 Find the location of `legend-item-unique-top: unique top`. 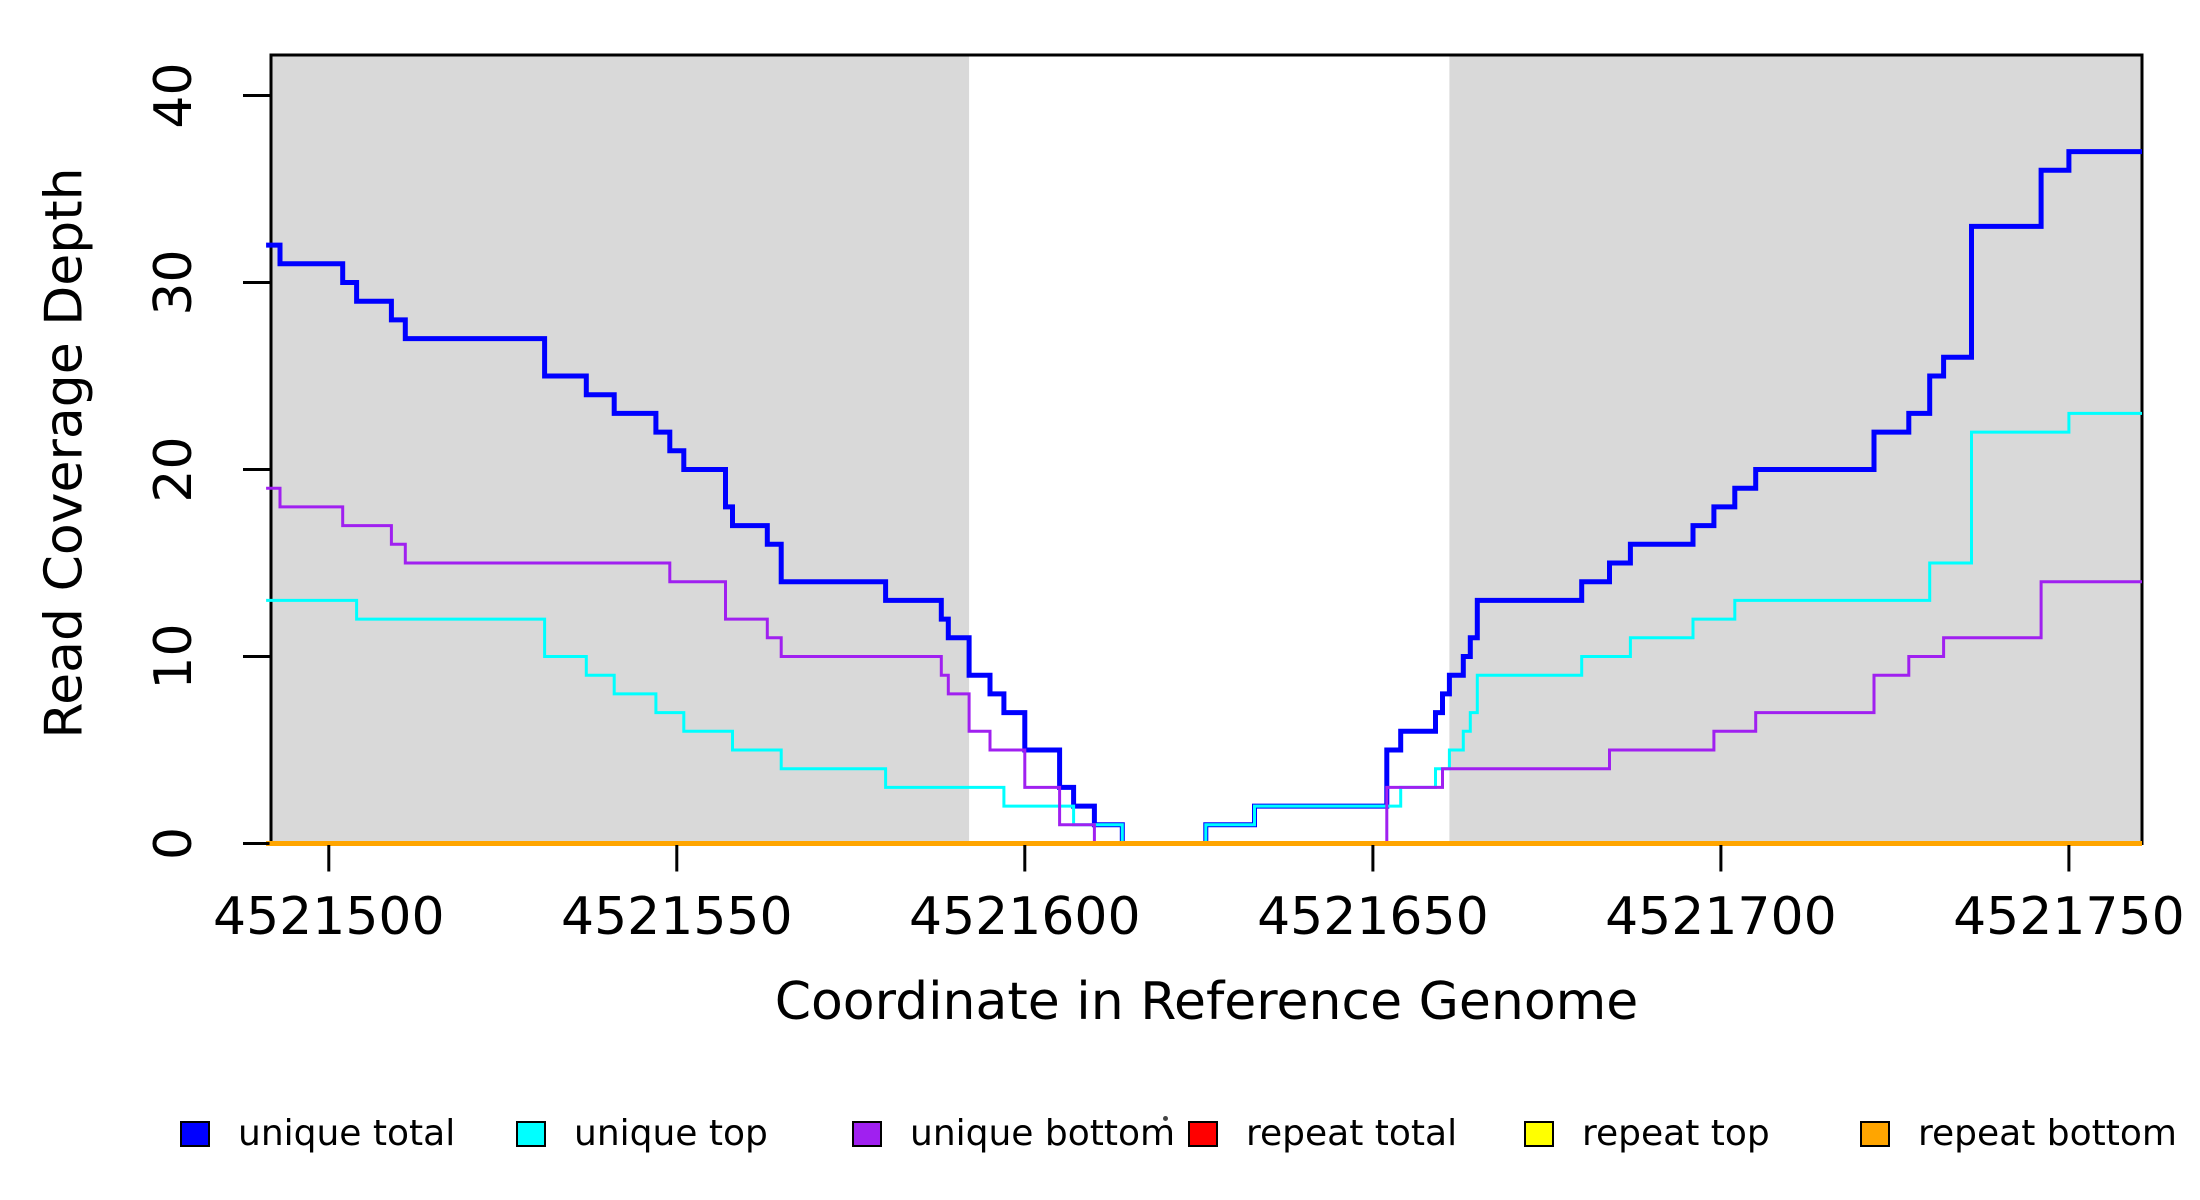

legend-item-unique-top: unique top is located at coordinates (642, 1133).